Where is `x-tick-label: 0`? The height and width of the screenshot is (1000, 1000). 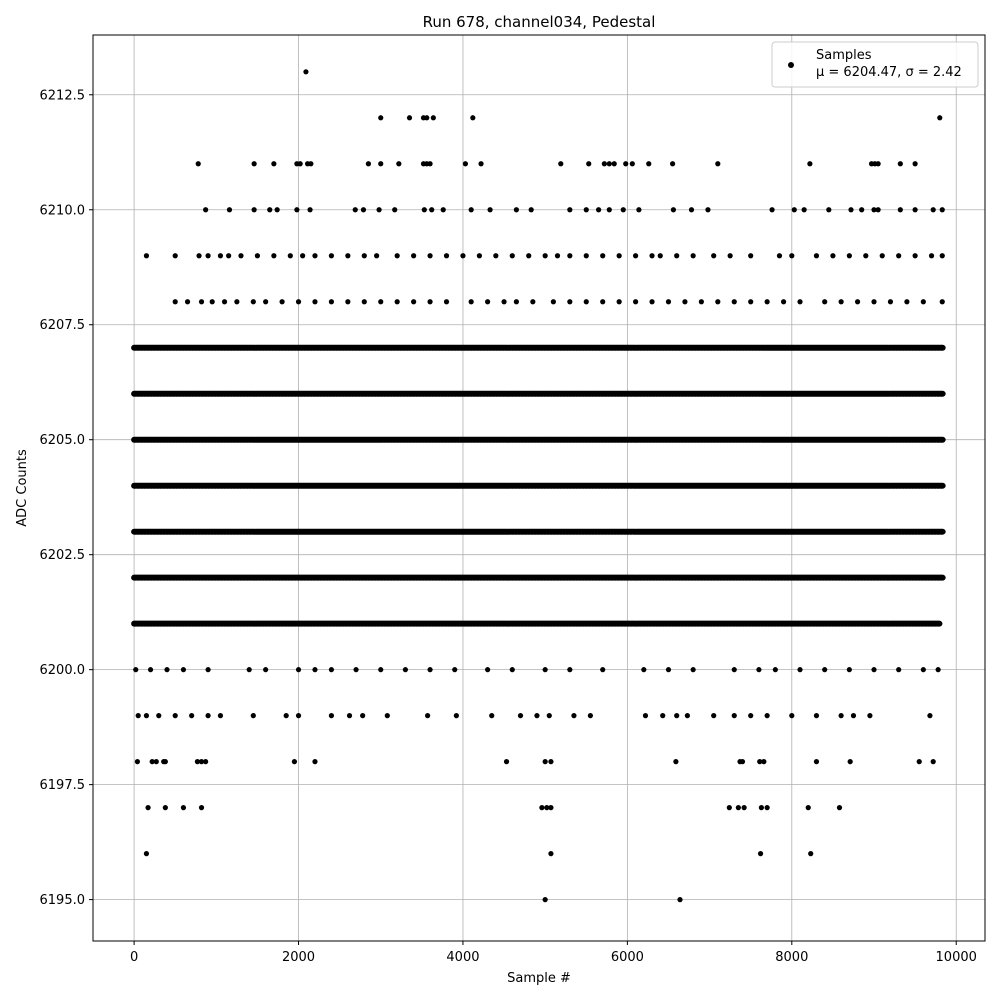 x-tick-label: 0 is located at coordinates (134, 957).